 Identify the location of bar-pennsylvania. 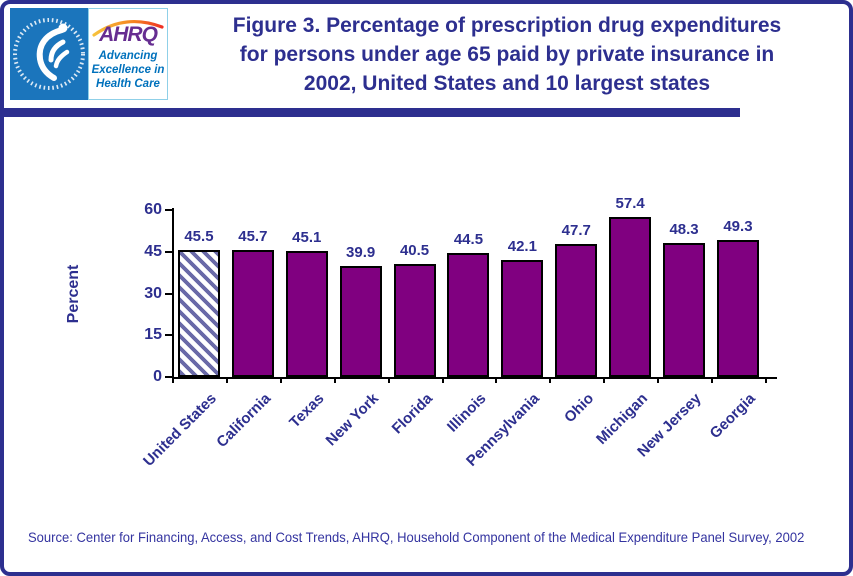
(522, 318).